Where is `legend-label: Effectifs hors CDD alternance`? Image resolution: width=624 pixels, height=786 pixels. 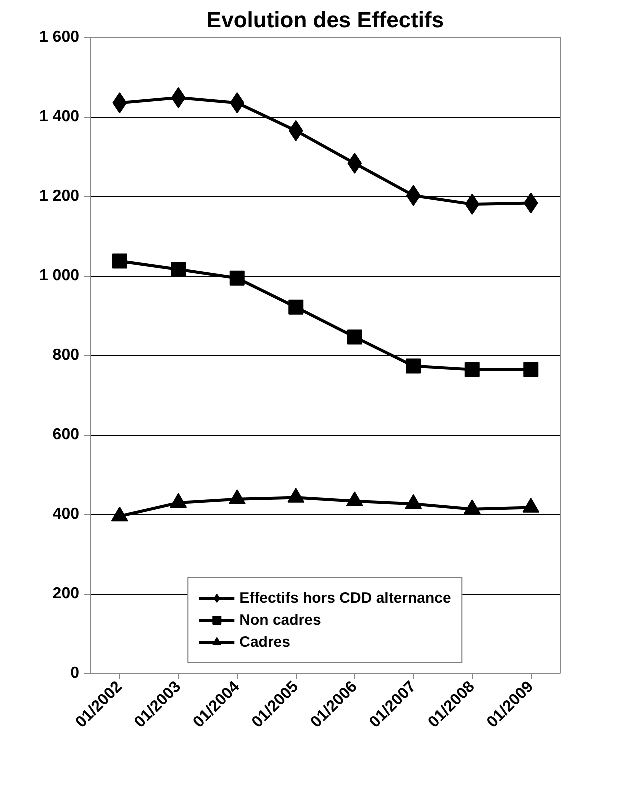
legend-label: Effectifs hors CDD alternance is located at coordinates (346, 598).